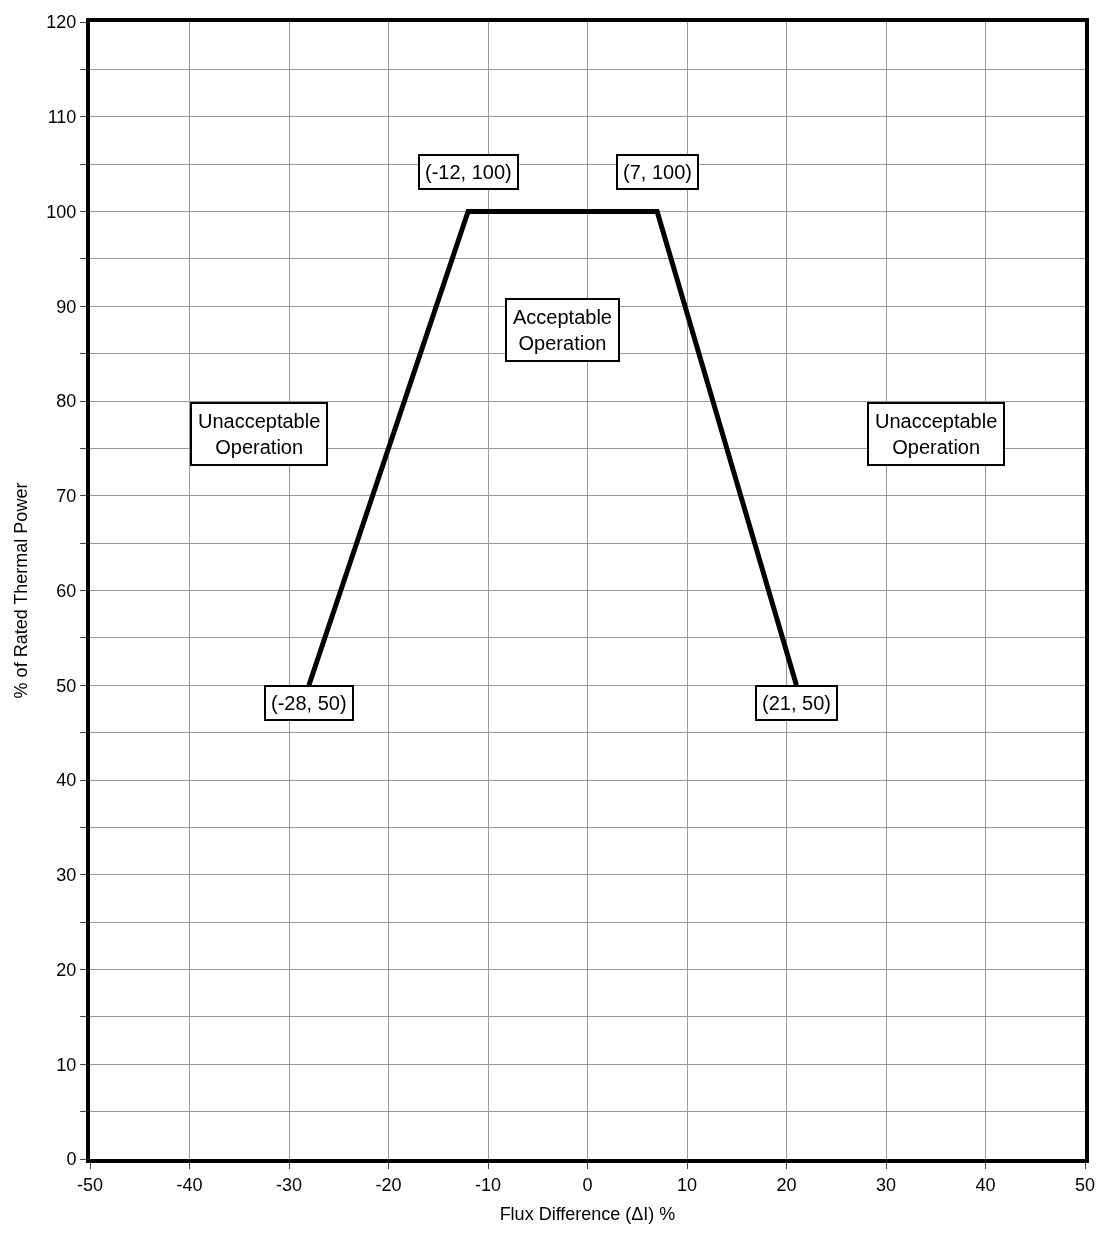 The image size is (1107, 1249). What do you see at coordinates (66, 875) in the screenshot?
I see `y-tick-label: 30` at bounding box center [66, 875].